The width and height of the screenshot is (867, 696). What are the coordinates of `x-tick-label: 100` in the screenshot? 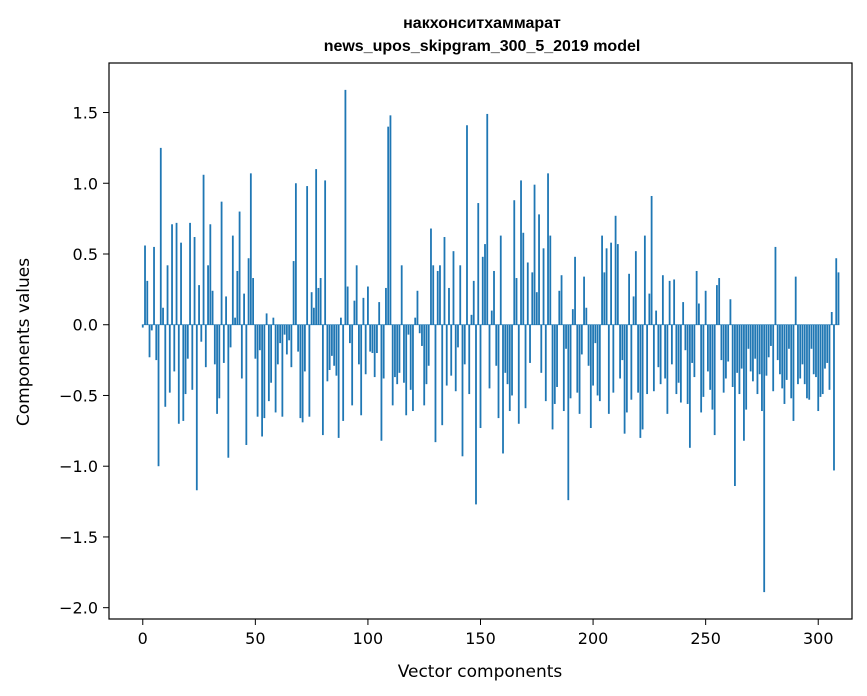 It's located at (368, 638).